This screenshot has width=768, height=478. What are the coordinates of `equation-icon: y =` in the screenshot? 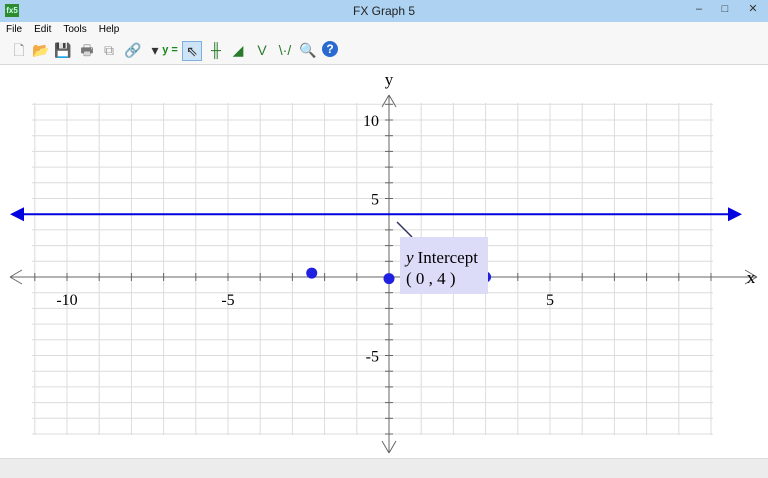 It's located at (170, 50).